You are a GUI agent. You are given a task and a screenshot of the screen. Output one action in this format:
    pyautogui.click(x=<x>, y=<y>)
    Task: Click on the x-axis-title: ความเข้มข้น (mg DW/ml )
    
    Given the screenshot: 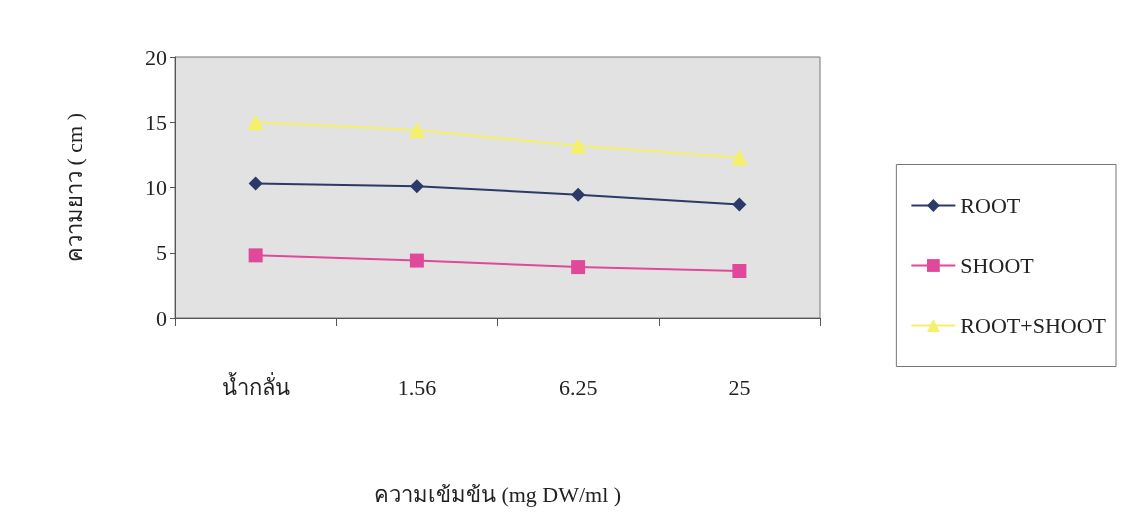 What is the action you would take?
    pyautogui.click(x=497, y=494)
    